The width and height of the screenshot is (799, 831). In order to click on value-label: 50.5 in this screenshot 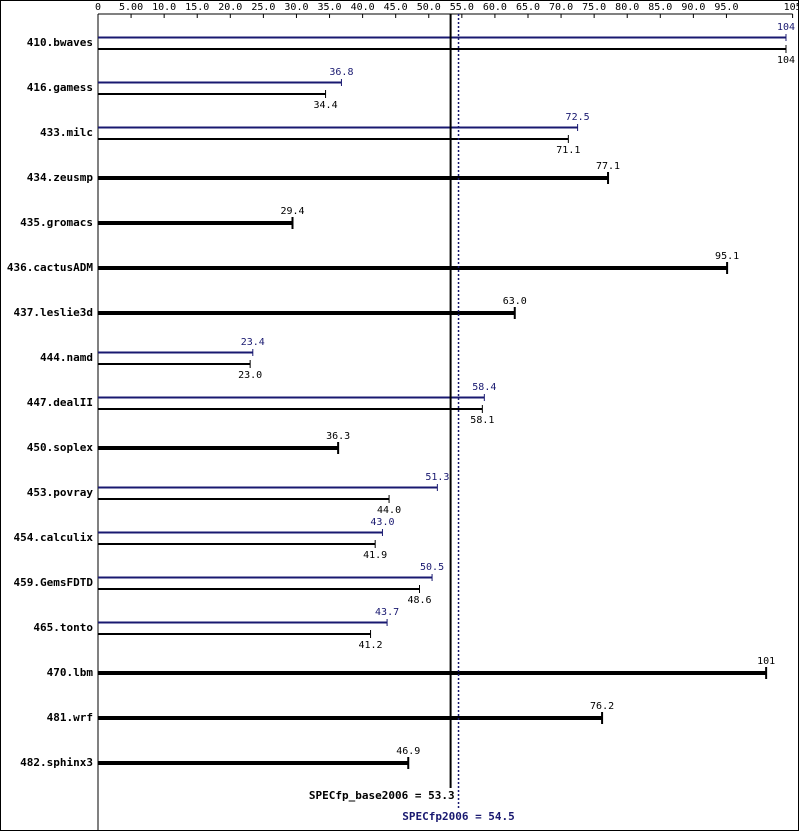, I will do `click(432, 567)`.